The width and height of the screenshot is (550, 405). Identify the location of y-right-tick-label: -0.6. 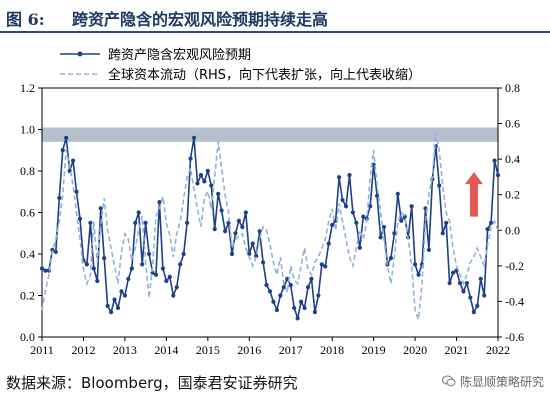
(514, 337).